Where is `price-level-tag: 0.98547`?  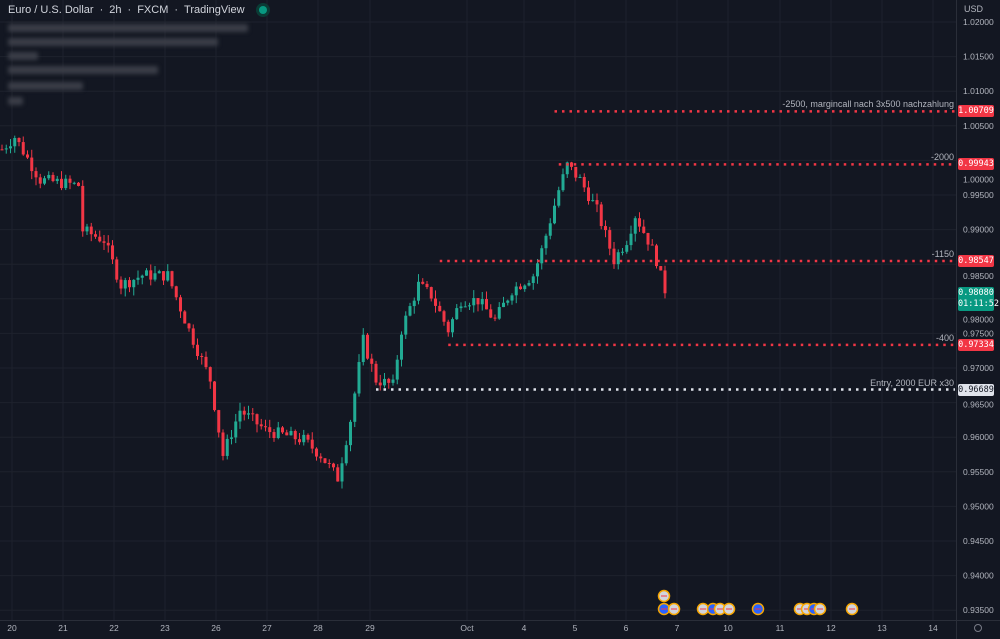
price-level-tag: 0.98547 is located at coordinates (976, 260).